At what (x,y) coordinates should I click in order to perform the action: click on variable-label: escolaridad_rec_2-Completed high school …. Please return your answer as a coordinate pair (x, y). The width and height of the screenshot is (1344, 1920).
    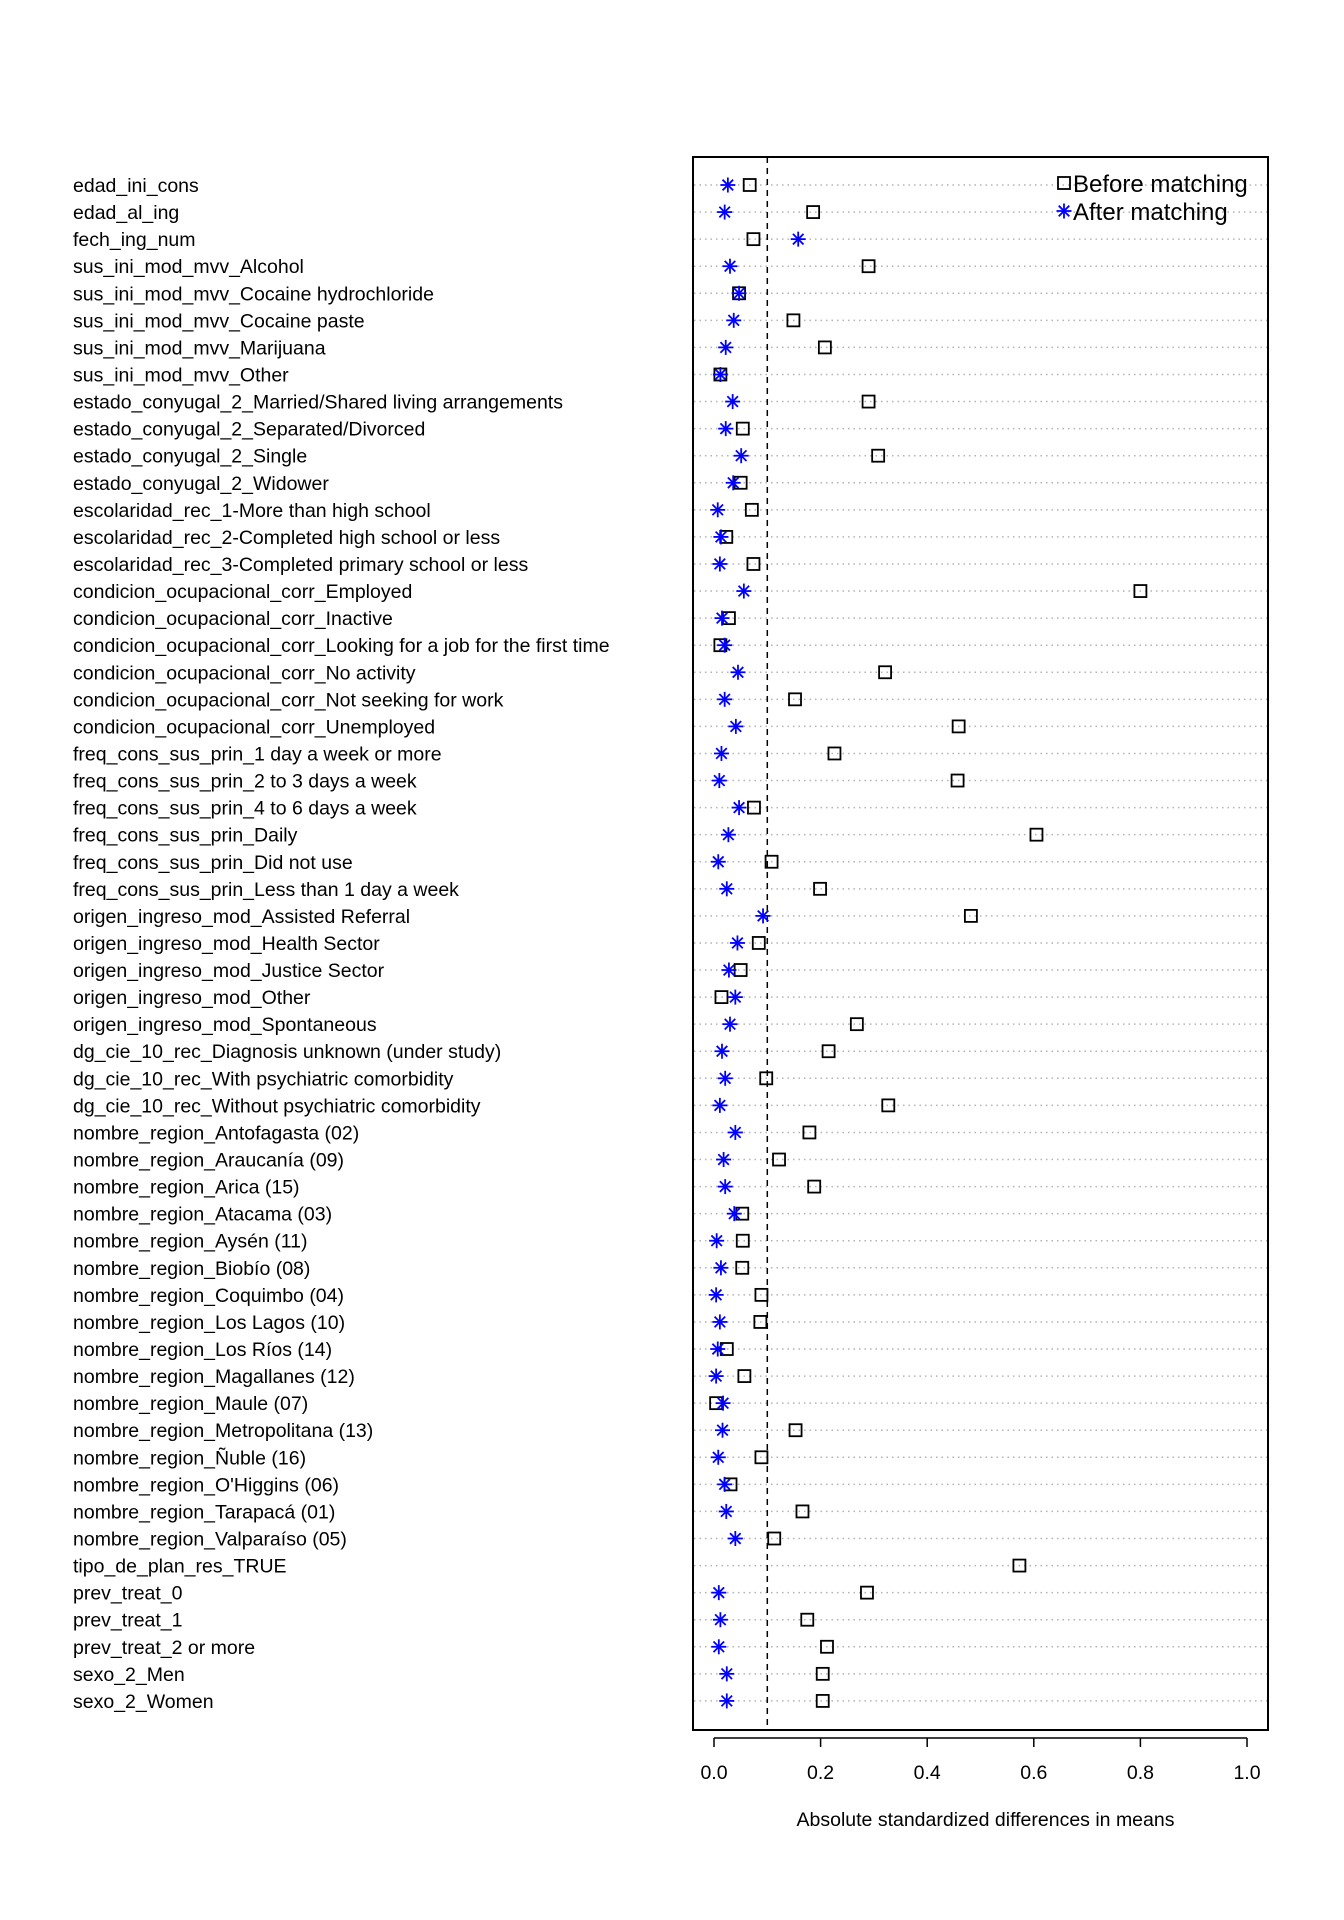
    Looking at the image, I should click on (286, 538).